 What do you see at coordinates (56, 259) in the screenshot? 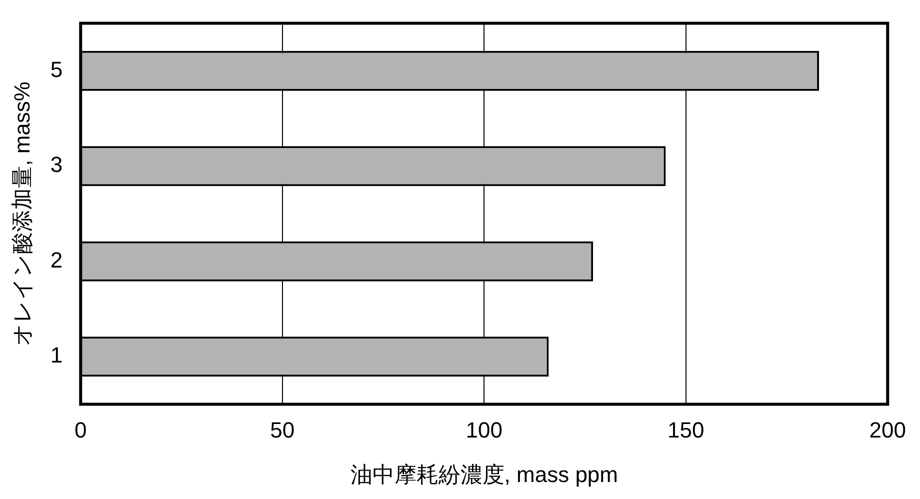
I see `y-tick-label: 2` at bounding box center [56, 259].